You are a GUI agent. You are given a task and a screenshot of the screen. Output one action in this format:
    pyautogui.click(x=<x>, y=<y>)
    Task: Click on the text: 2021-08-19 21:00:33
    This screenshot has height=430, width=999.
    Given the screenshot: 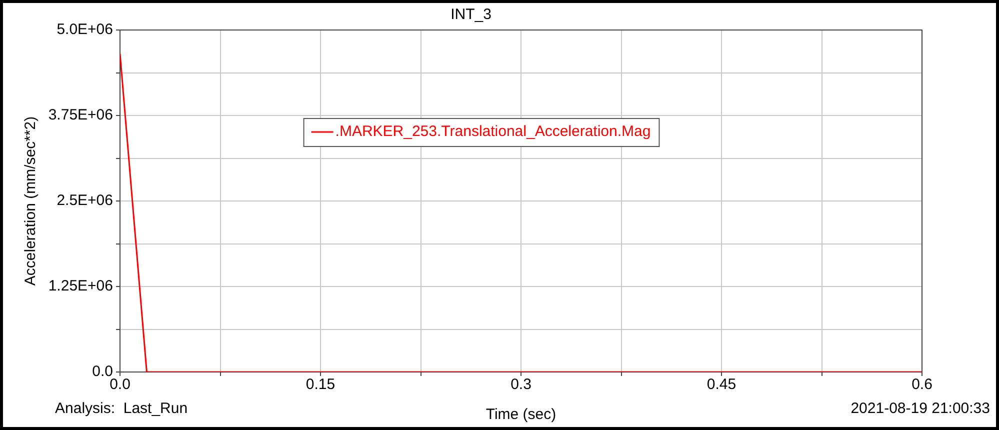 What is the action you would take?
    pyautogui.click(x=920, y=409)
    